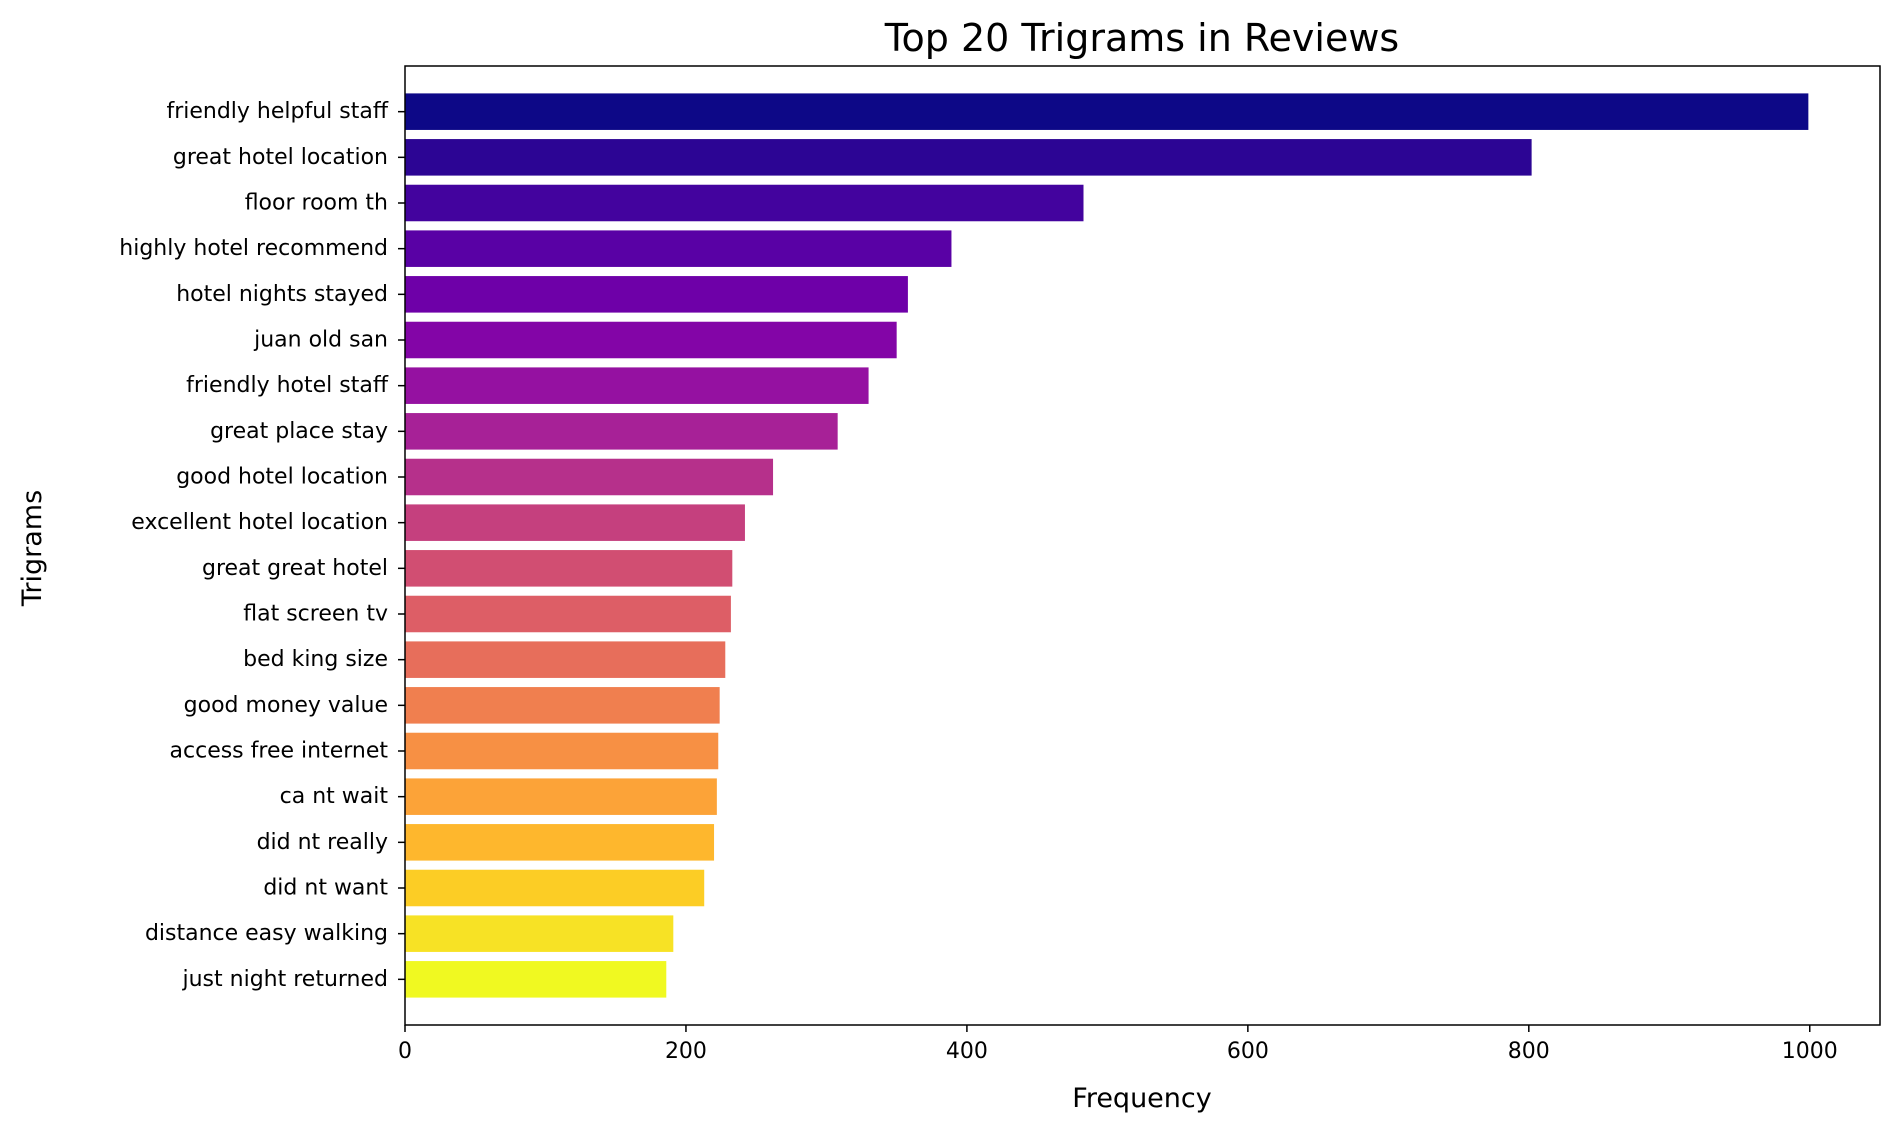 The width and height of the screenshot is (1899, 1132). Describe the element at coordinates (287, 385) in the screenshot. I see `y-tick-label: friendly hotel staff` at that location.